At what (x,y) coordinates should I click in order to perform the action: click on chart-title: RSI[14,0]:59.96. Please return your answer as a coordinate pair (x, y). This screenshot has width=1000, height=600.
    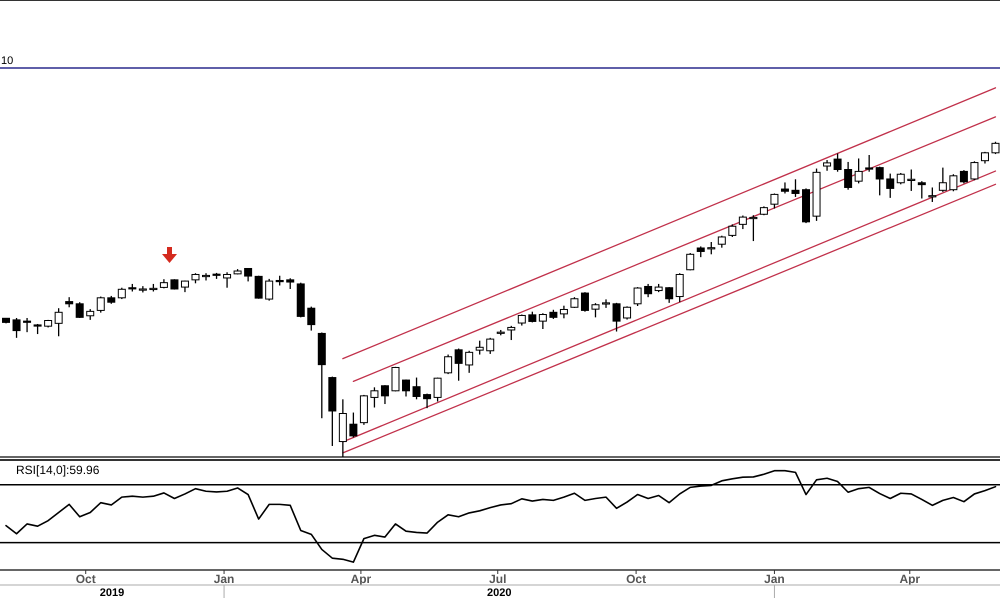
    Looking at the image, I should click on (58, 470).